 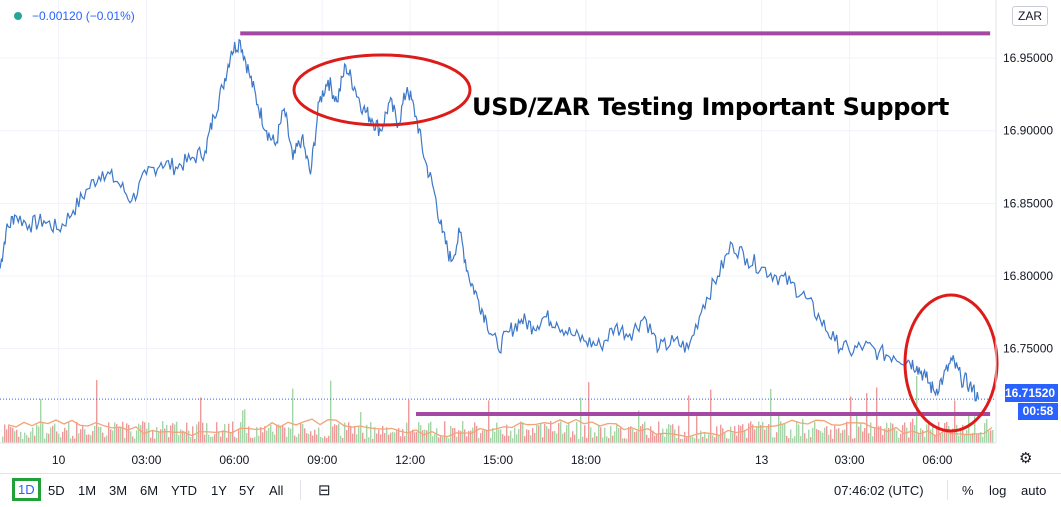 I want to click on currency-badge: ZAR, so click(x=1030, y=16).